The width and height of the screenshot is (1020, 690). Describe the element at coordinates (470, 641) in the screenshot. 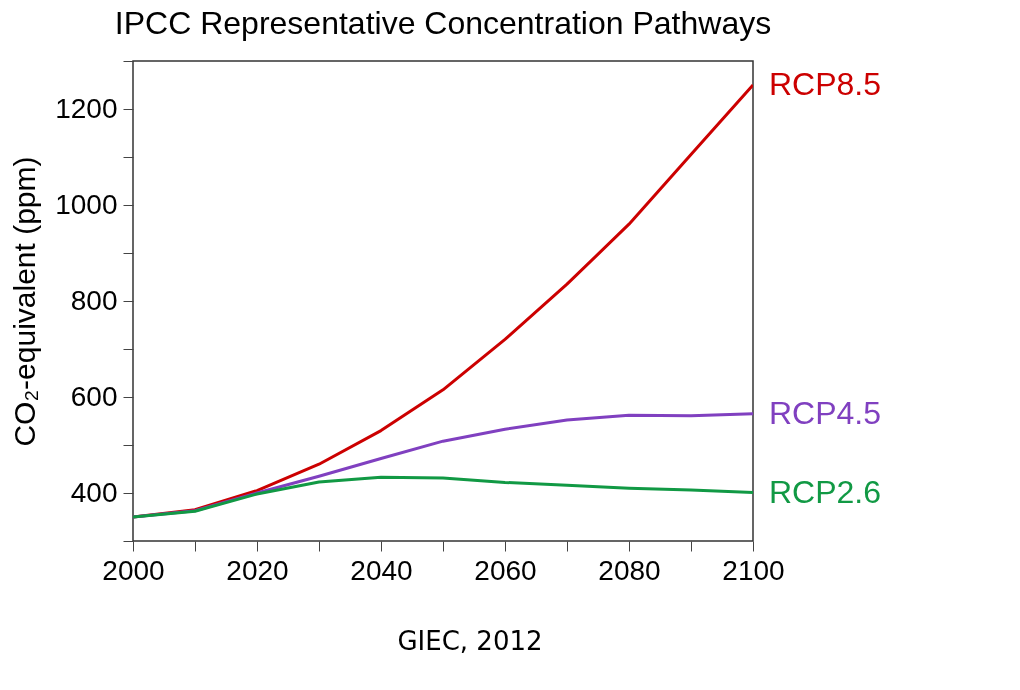

I see `text: GIEC, 2012` at that location.